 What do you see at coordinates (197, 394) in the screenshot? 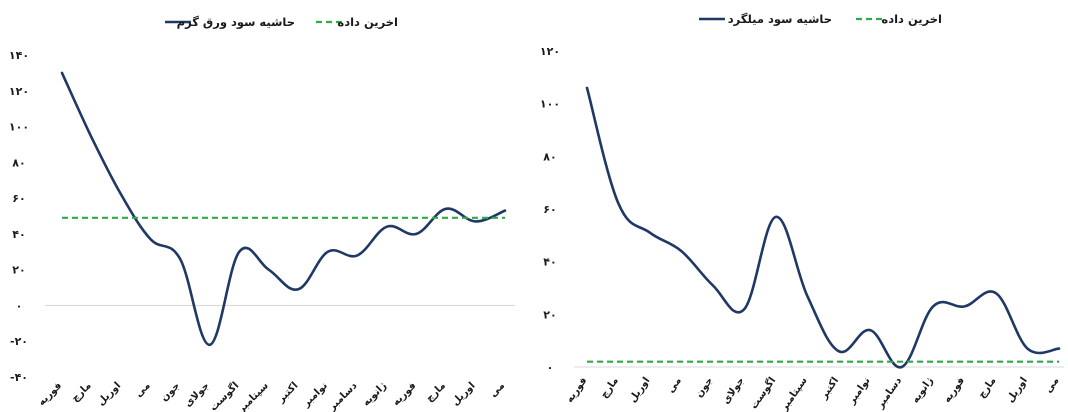
I see `chart-0-x-tick: جولای` at bounding box center [197, 394].